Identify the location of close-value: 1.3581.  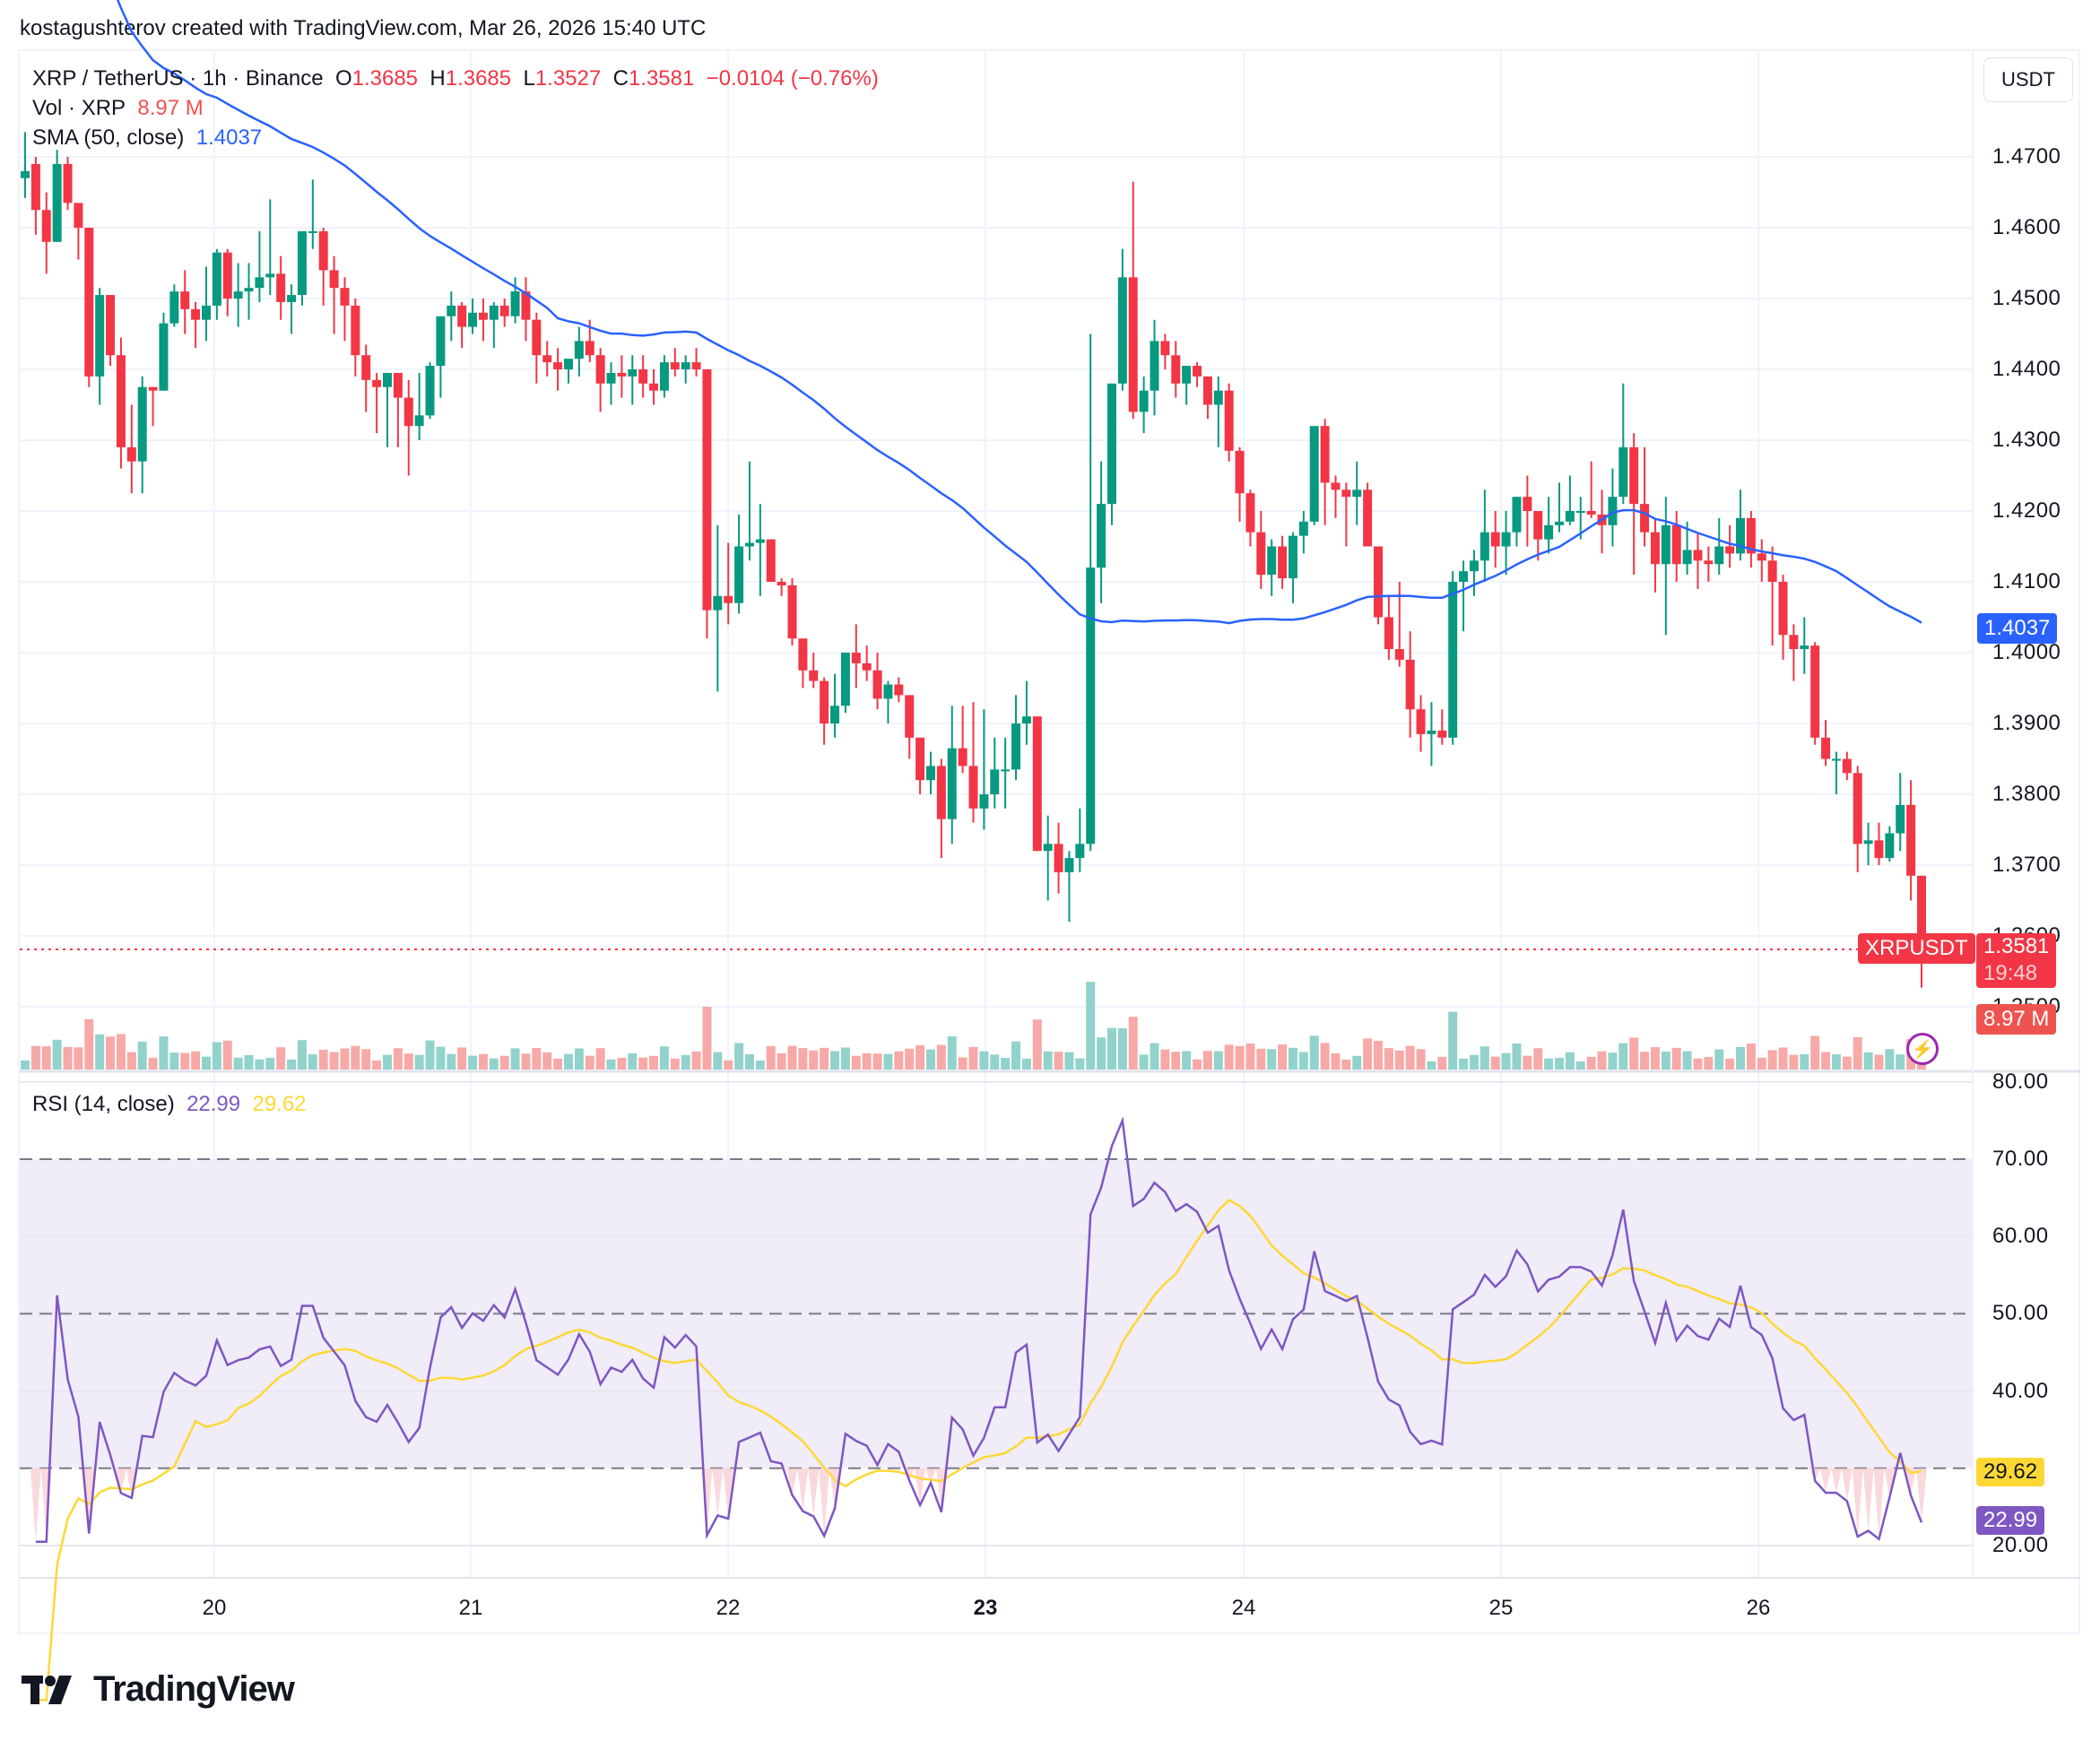
(661, 79).